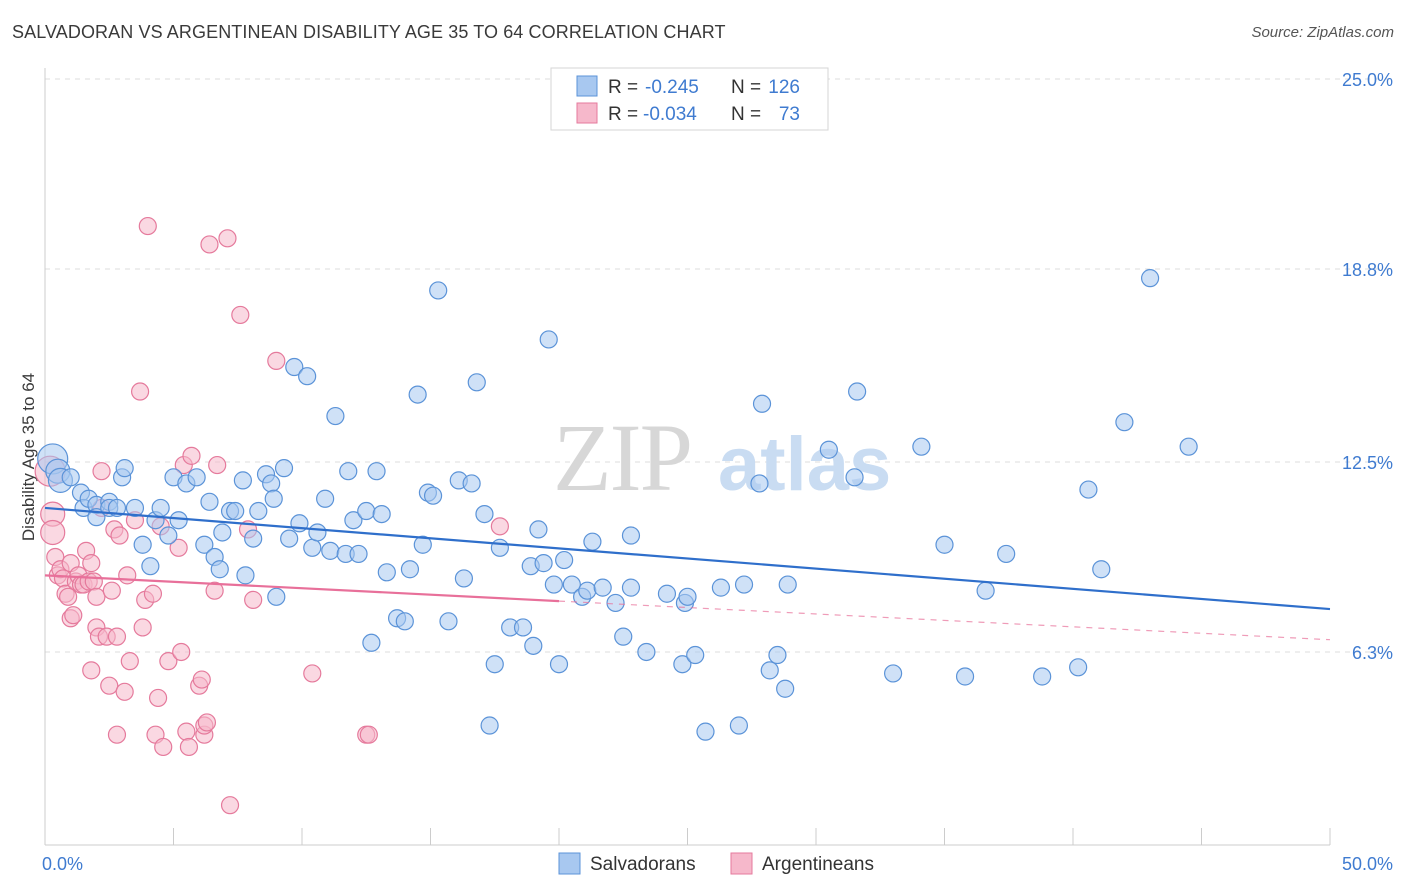 This screenshot has height=892, width=1406. I want to click on x-tick-labels: 0.0% 50.0%, so click(717, 864).